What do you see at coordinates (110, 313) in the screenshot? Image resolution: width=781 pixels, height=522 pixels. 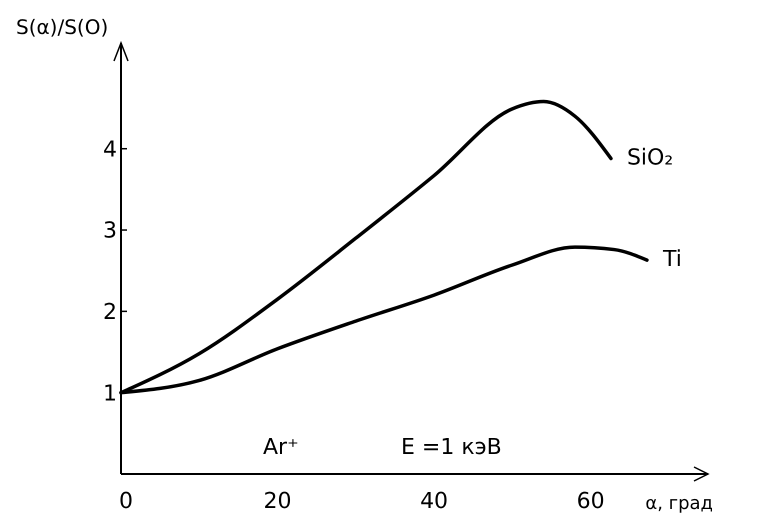 I see `y-tick-label: 2` at bounding box center [110, 313].